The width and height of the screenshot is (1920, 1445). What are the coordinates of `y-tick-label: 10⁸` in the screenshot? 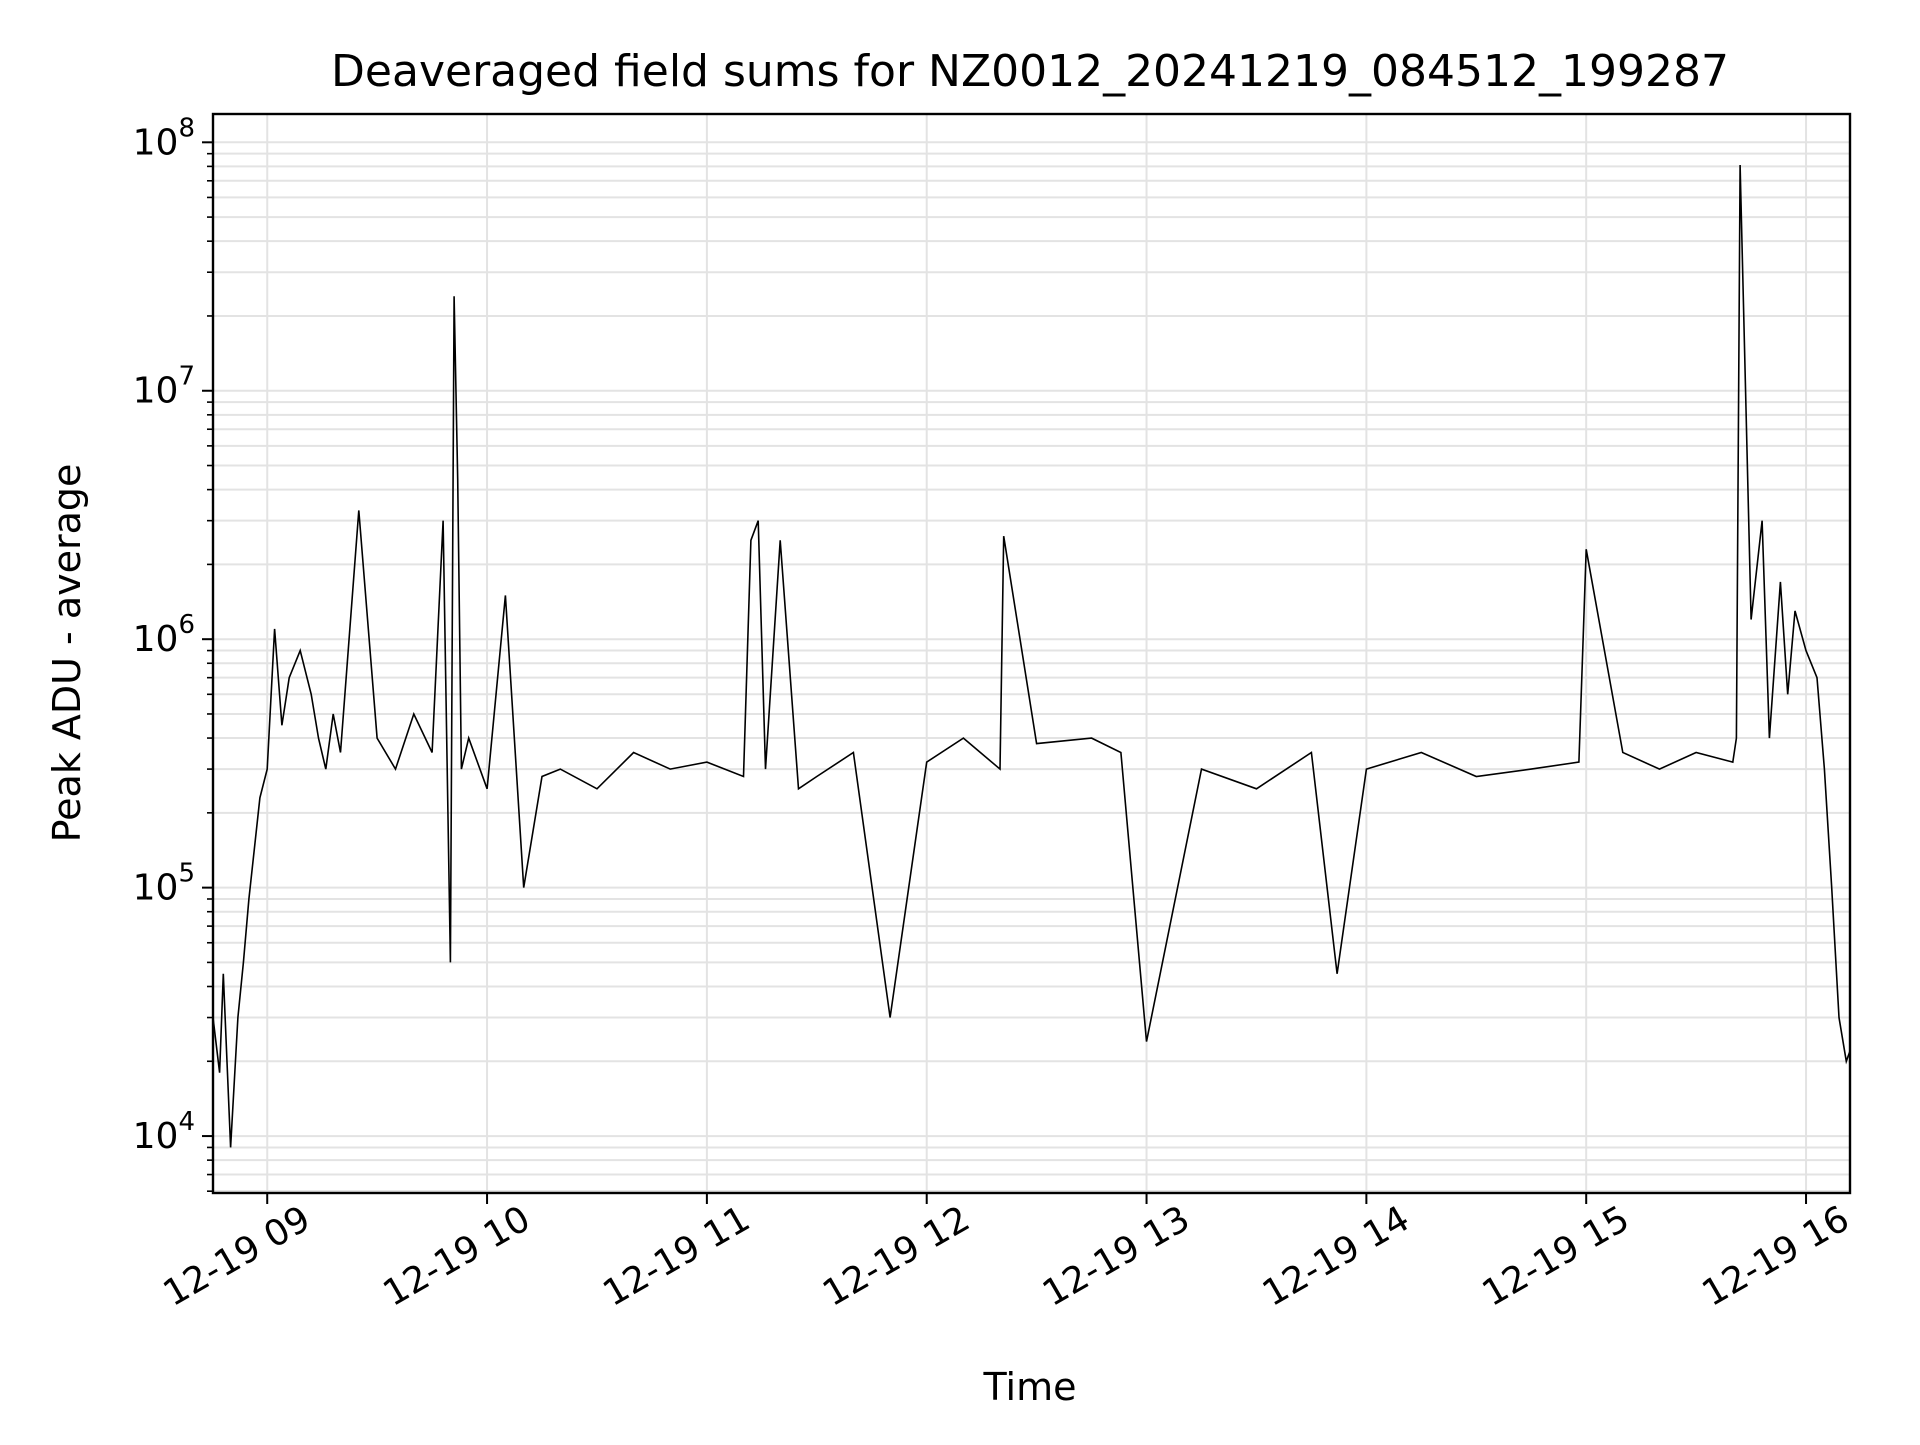 It's located at (164, 138).